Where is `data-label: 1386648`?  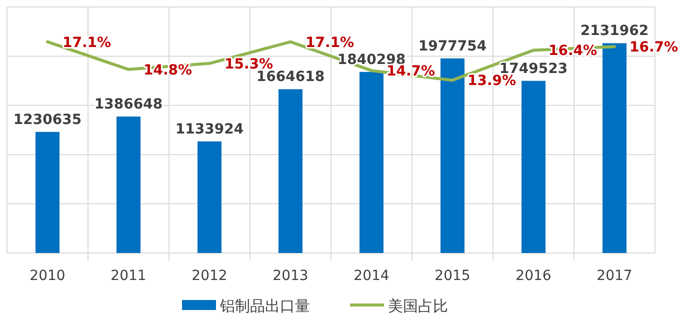
data-label: 1386648 is located at coordinates (128, 104).